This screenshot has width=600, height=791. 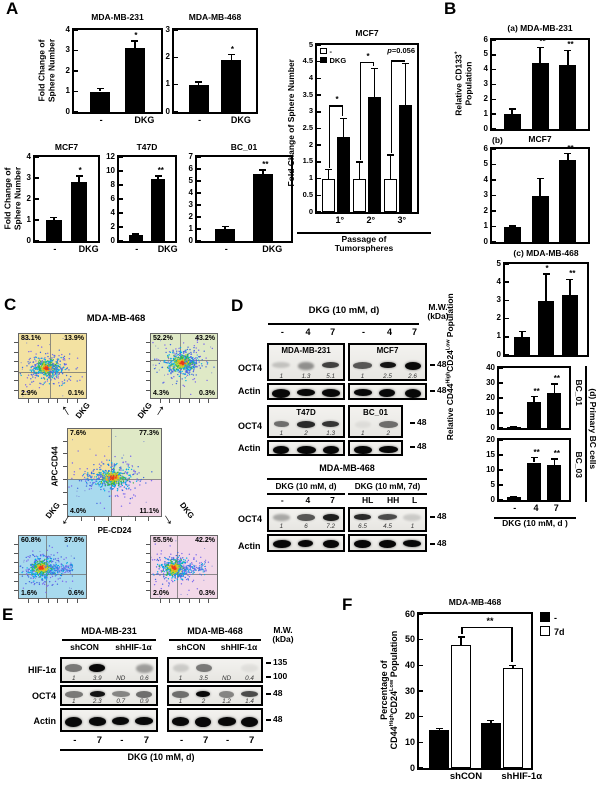 I want to click on y-tick-label: 5, so click(x=492, y=484).